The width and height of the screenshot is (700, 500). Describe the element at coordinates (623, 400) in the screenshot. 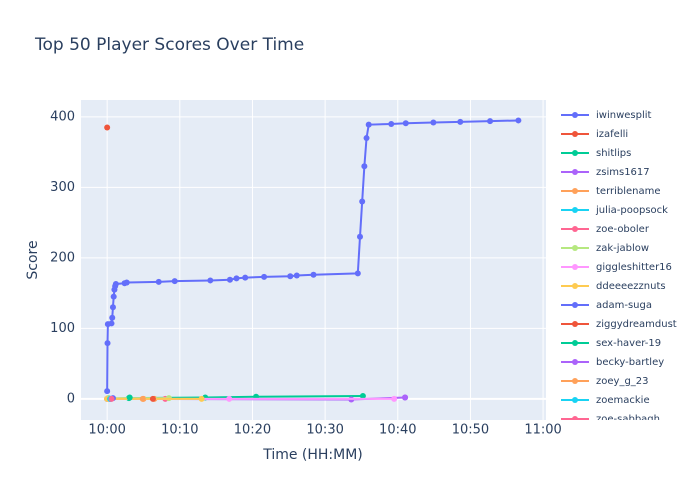

I see `legend-label: zoemackie` at that location.